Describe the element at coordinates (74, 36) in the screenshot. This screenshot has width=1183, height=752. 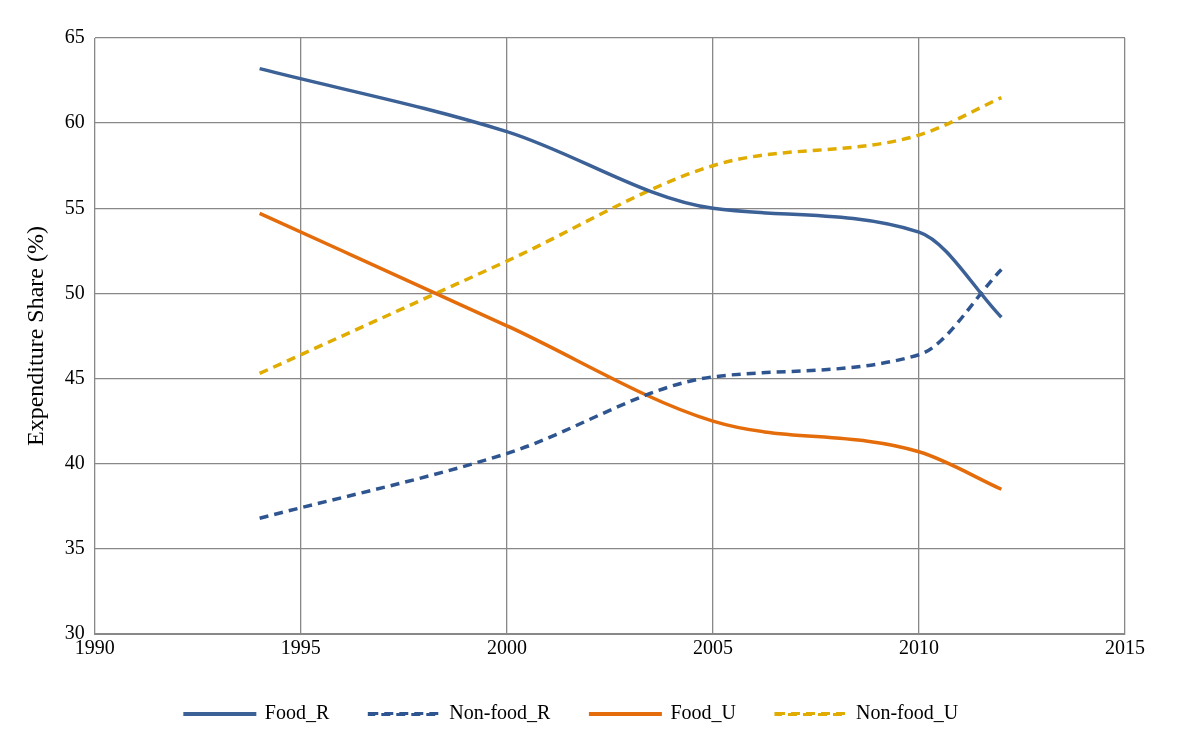
I see `y-tick-label: 65` at that location.